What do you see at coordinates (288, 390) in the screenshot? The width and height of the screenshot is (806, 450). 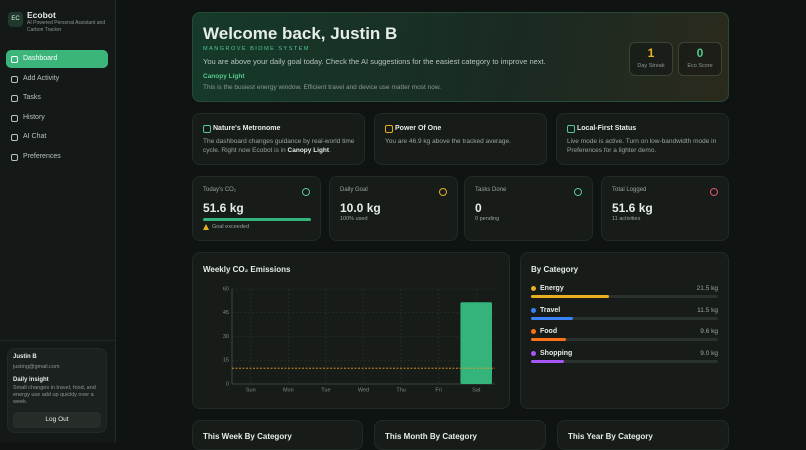 I see `x-tick-label: Mon` at bounding box center [288, 390].